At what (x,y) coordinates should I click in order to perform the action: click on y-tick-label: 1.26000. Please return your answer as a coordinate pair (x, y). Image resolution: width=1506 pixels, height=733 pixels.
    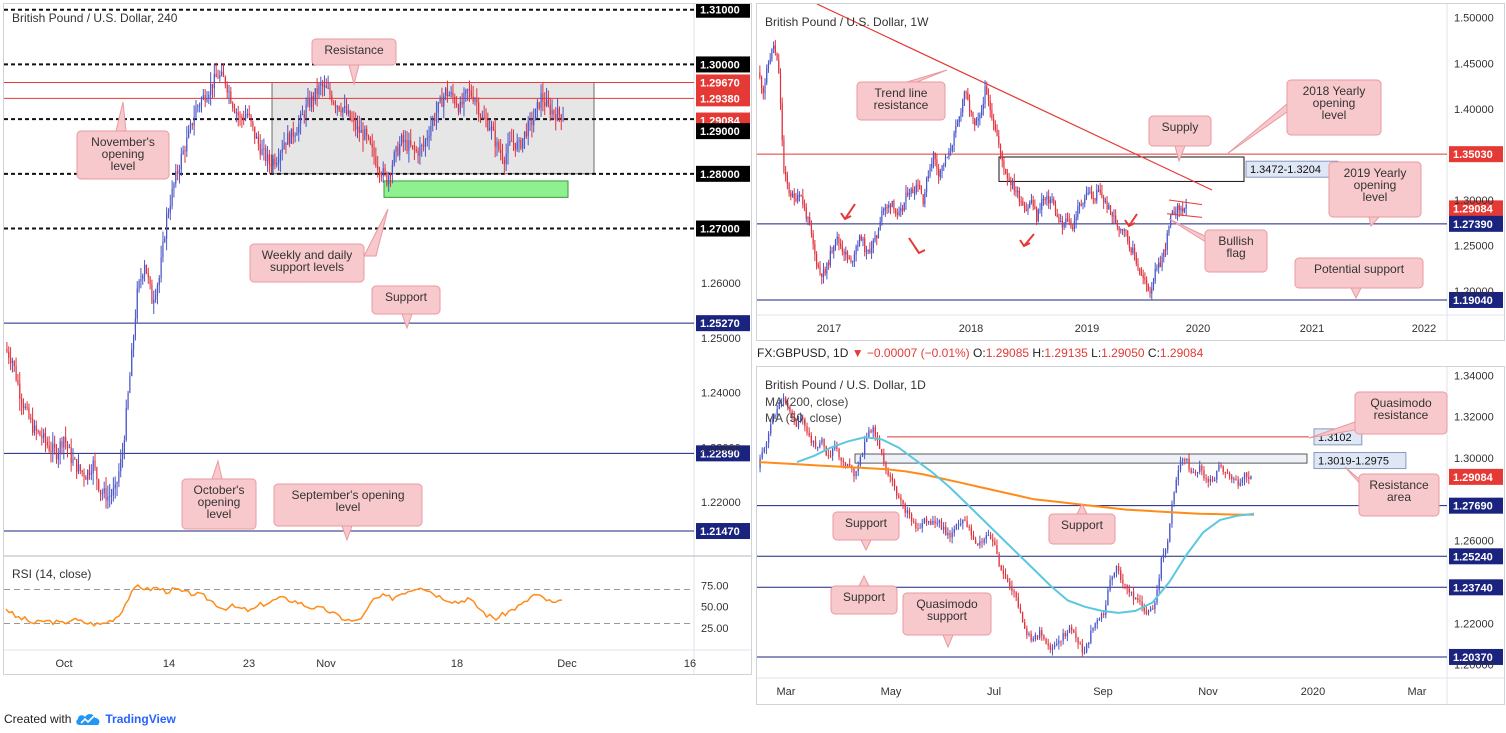
    Looking at the image, I should click on (1474, 542).